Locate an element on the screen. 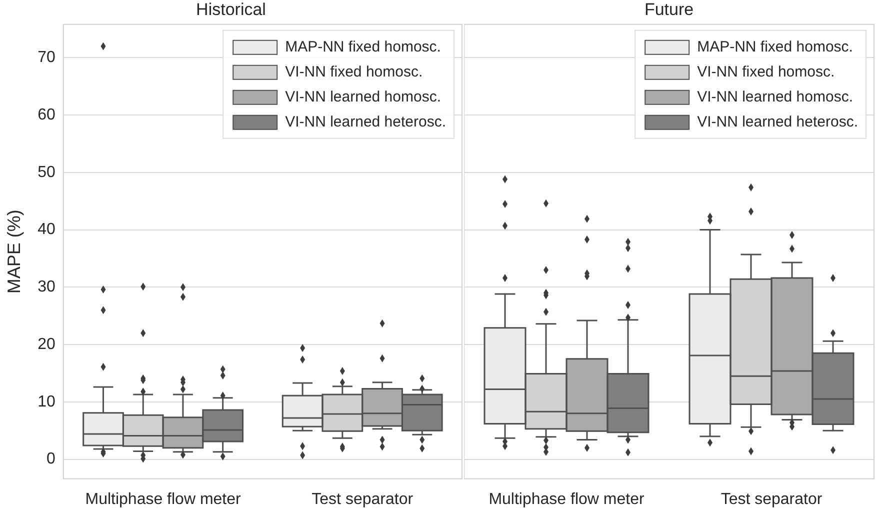 This screenshot has height=514, width=878. y-axis-title: MAPE (%) is located at coordinates (14, 252).